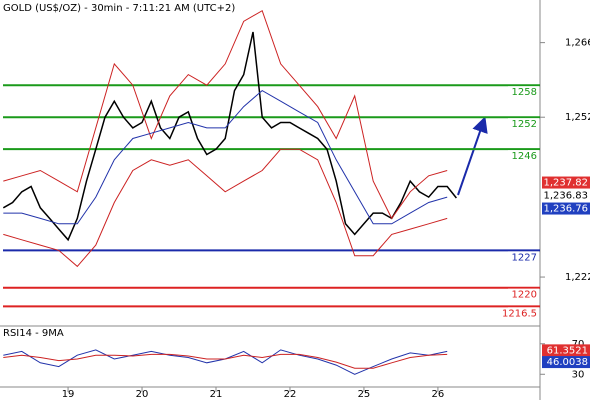 This screenshot has height=400, width=590. What do you see at coordinates (364, 394) in the screenshot?
I see `x-tick-label: 25` at bounding box center [364, 394].